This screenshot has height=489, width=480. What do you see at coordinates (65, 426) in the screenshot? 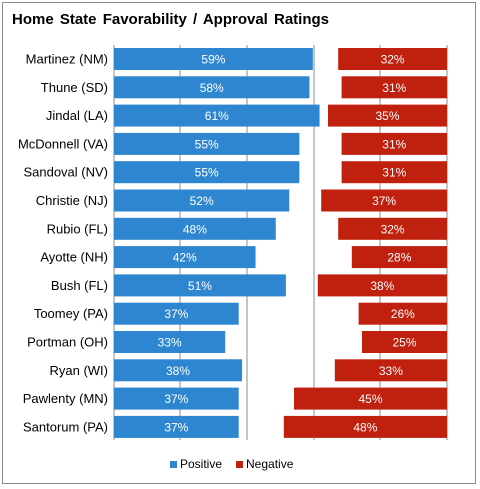
I see `category-label: Santorum (PA)` at bounding box center [65, 426].